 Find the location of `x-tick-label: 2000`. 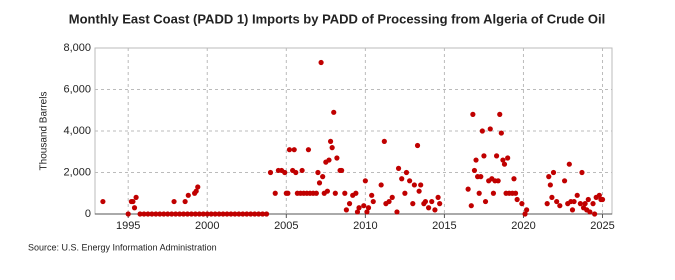

x-tick-label: 2000 is located at coordinates (207, 226).